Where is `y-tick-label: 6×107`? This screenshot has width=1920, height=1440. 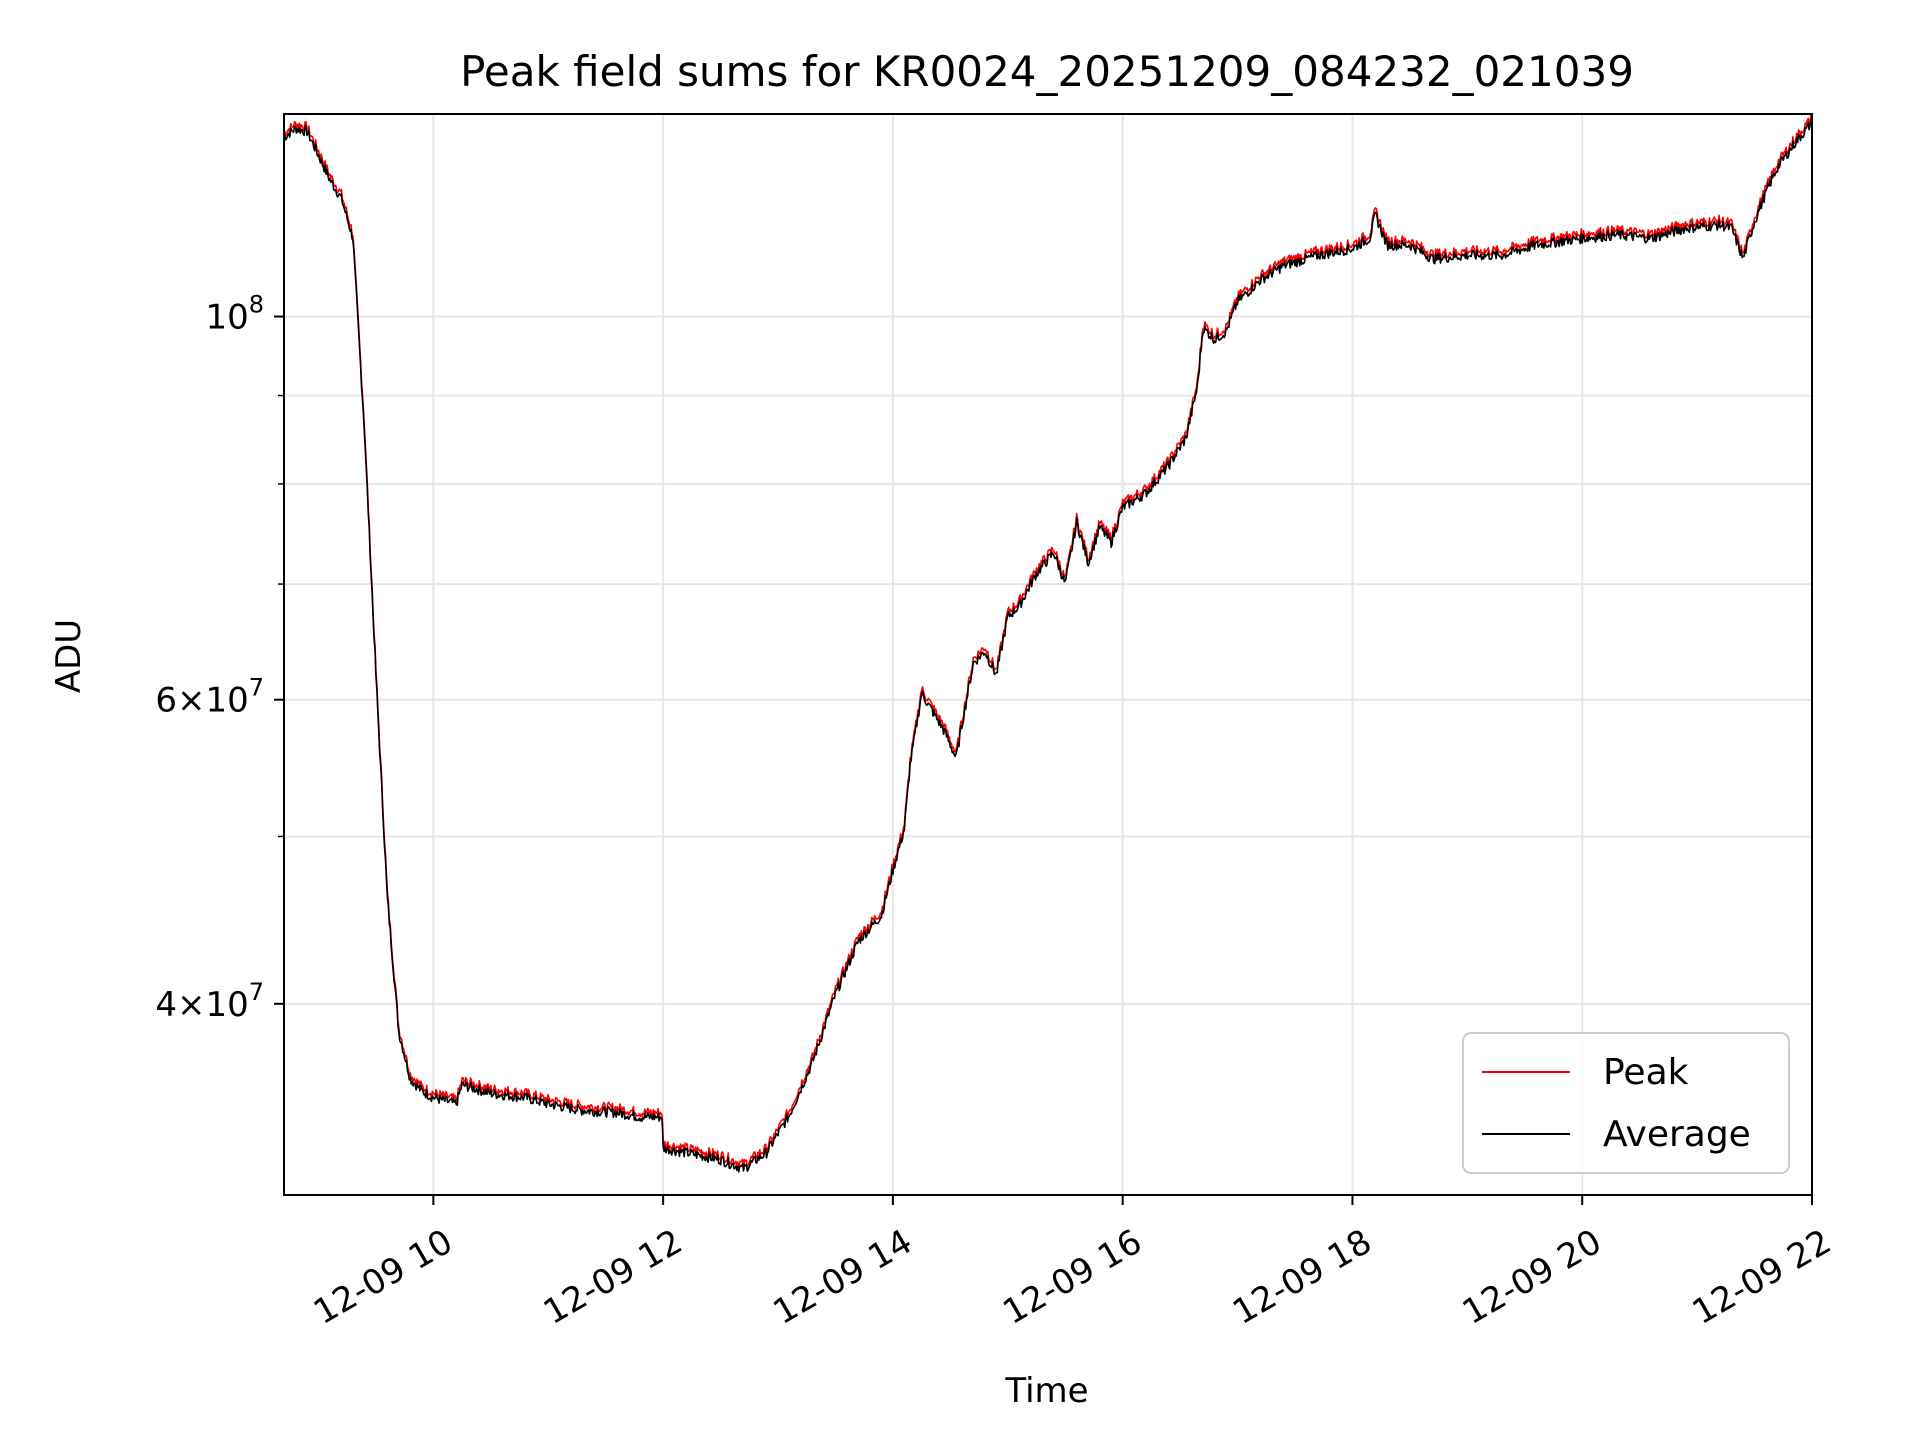 y-tick-label: 6×107 is located at coordinates (209, 697).